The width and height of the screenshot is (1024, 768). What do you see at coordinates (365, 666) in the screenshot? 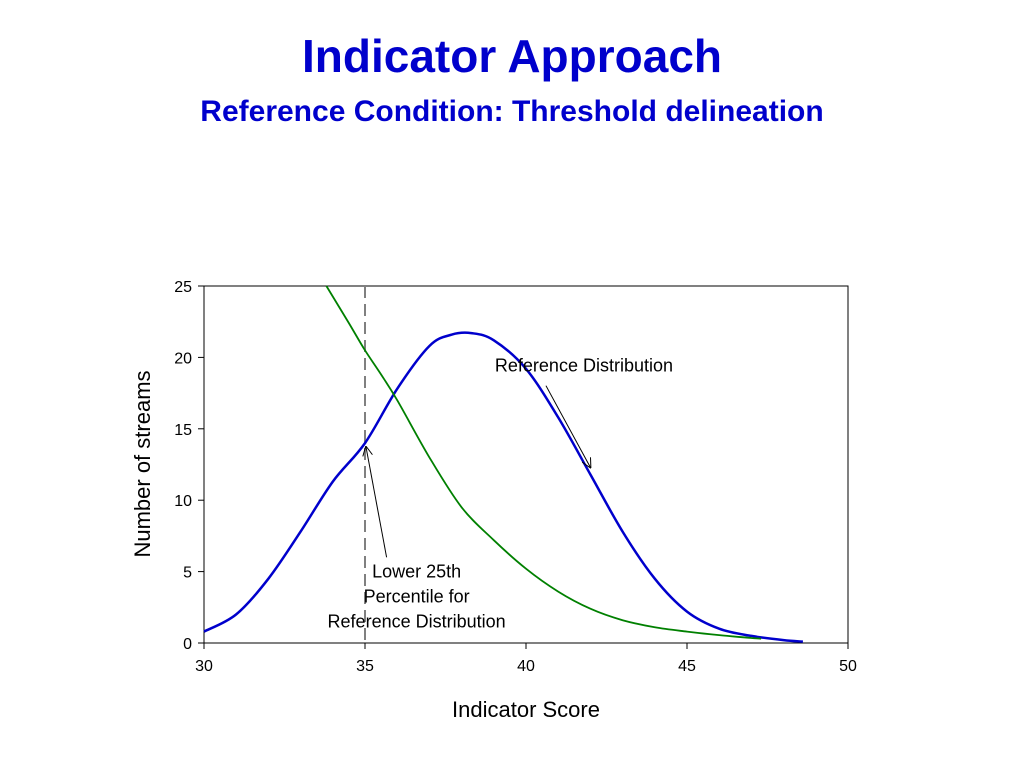
I see `x-tick-label: 35` at bounding box center [365, 666].